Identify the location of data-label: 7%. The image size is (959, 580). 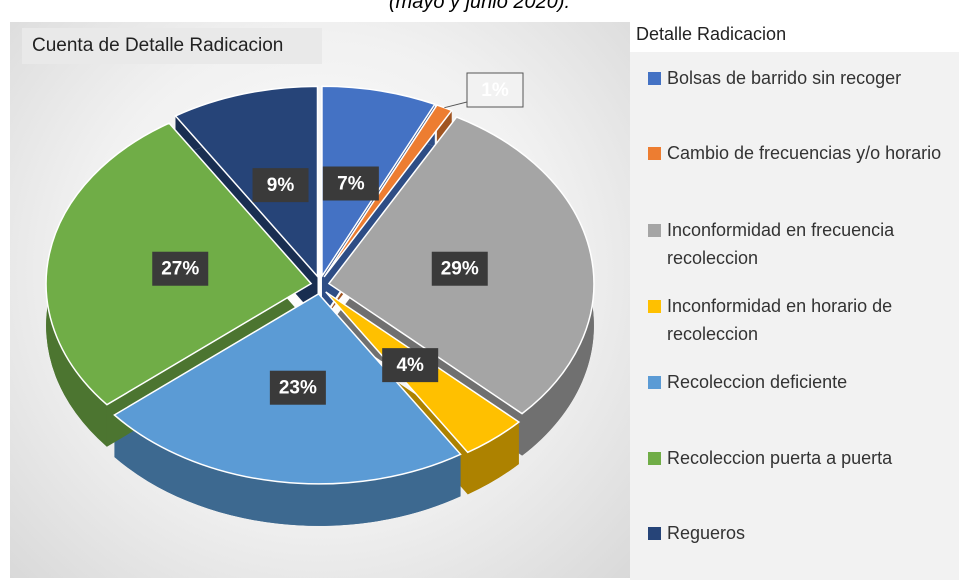
(351, 184).